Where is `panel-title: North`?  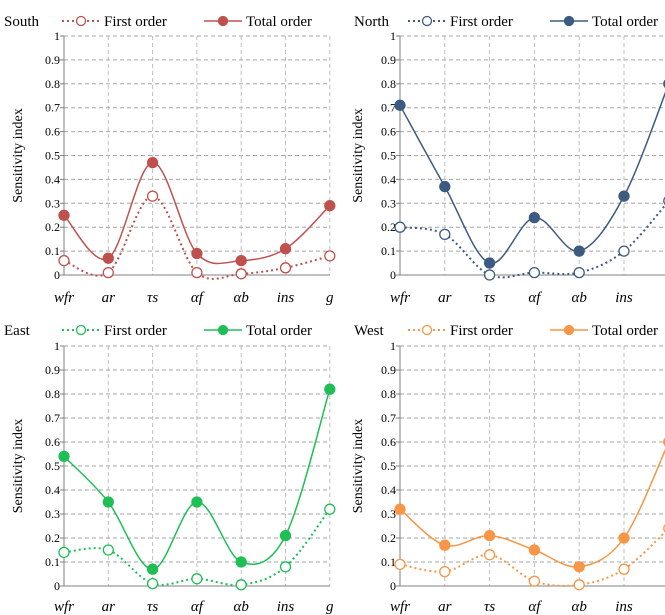 panel-title: North is located at coordinates (371, 22).